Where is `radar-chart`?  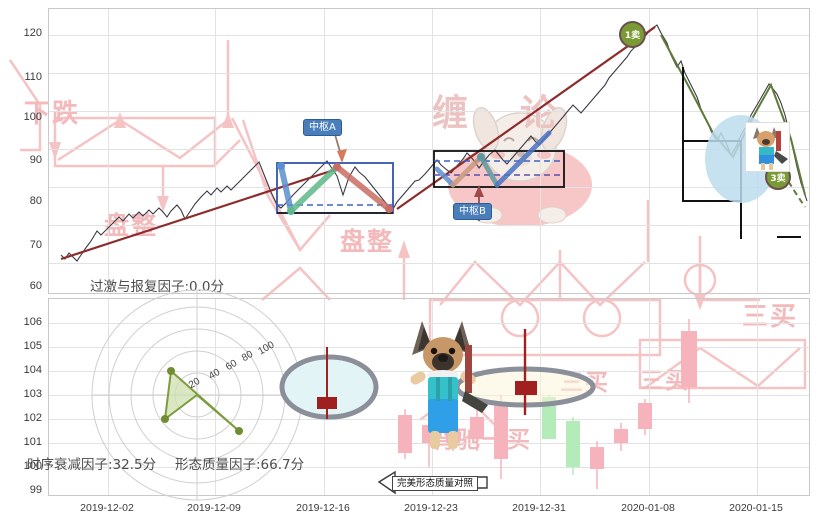
radar-chart is located at coordinates (197, 395).